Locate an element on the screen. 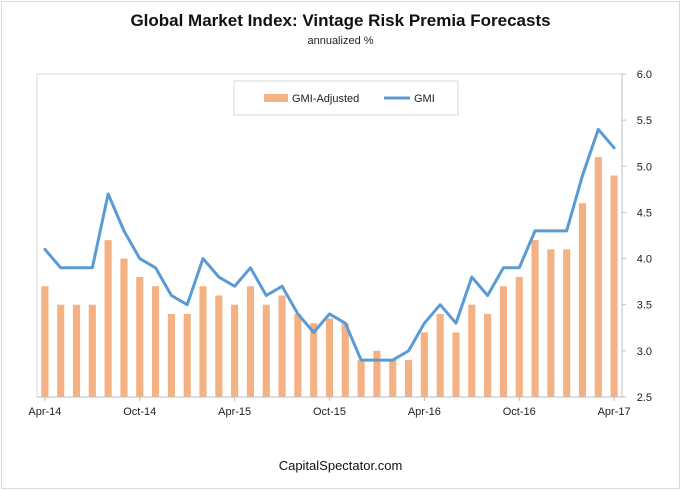  x-tick-label: Oct-15 is located at coordinates (329, 412).